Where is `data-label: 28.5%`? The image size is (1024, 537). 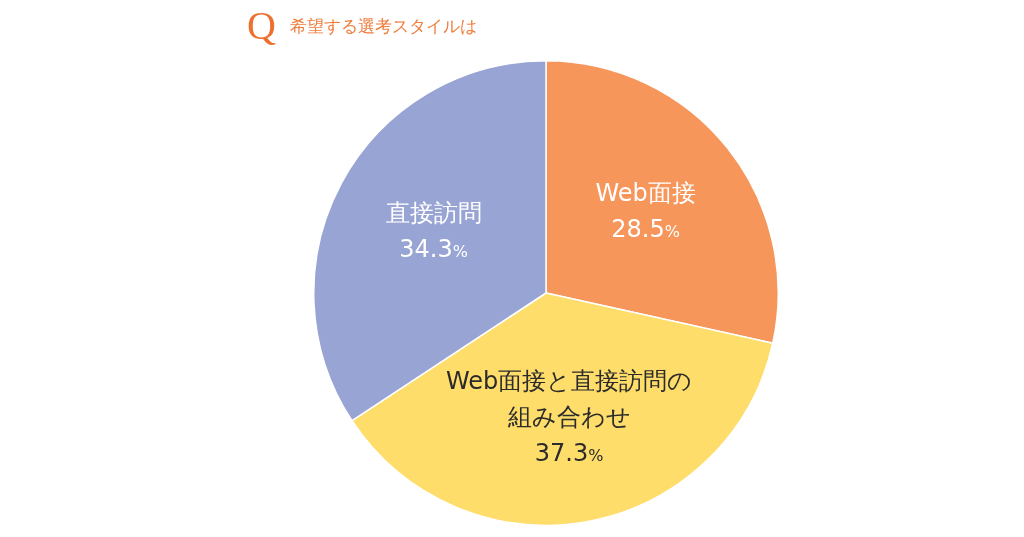 data-label: 28.5% is located at coordinates (645, 229).